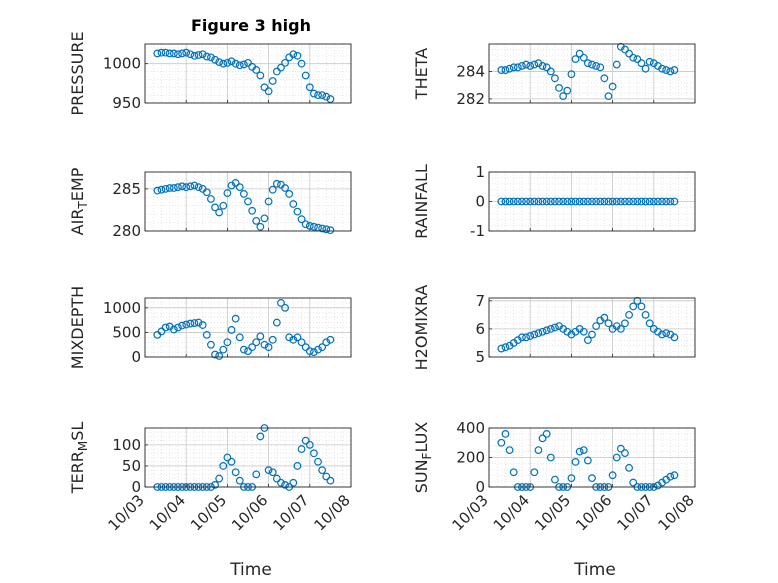 The width and height of the screenshot is (778, 583). I want to click on x-axis-label-right: Time, so click(594, 570).